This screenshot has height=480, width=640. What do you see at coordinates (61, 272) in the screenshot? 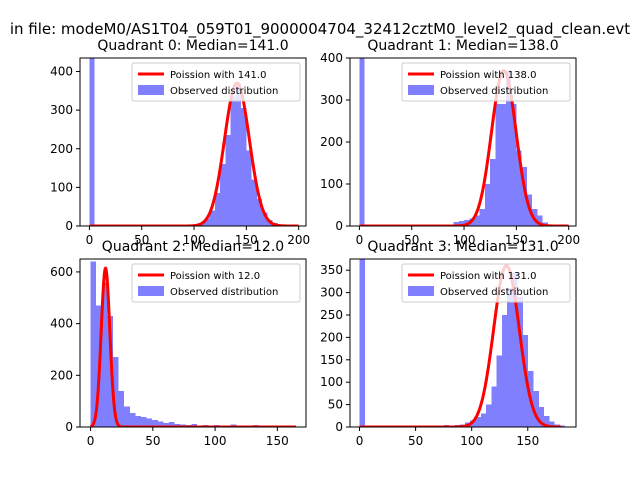
I see `y-tick-label: 600` at bounding box center [61, 272].